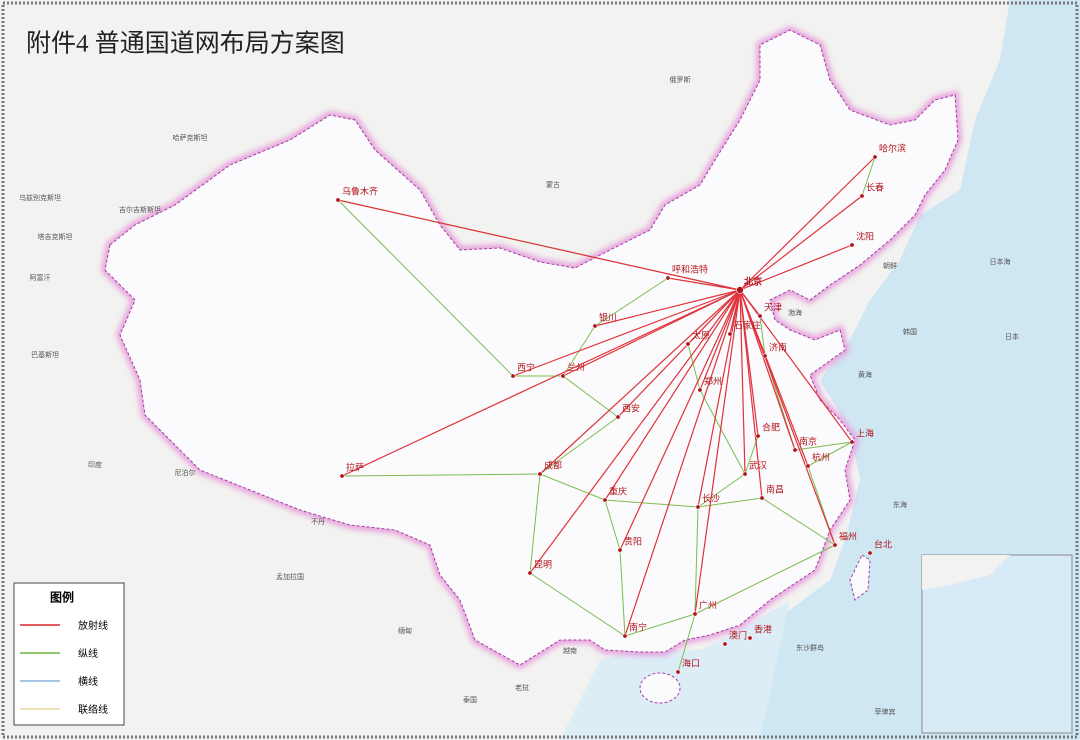 The height and width of the screenshot is (740, 1080). What do you see at coordinates (93, 625) in the screenshot?
I see `legend-label: 放射线` at bounding box center [93, 625].